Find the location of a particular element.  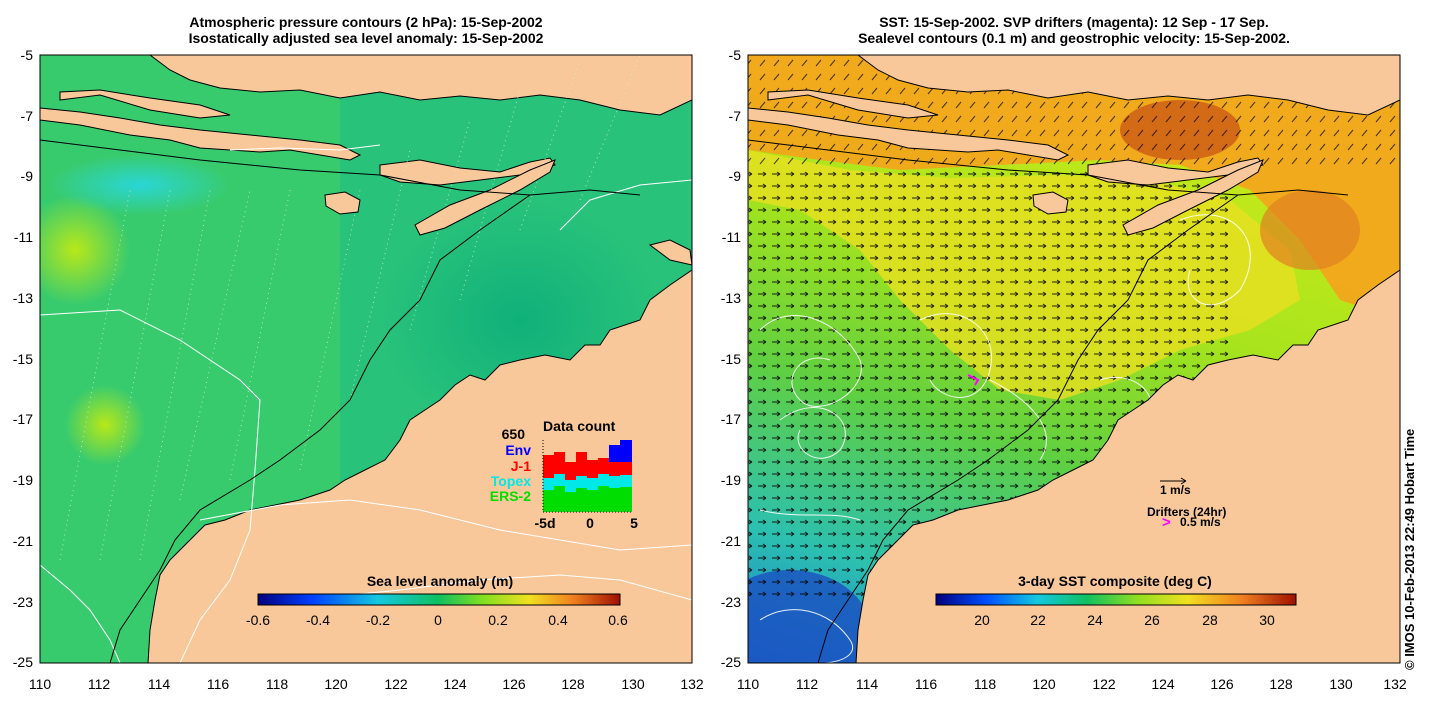

y-tick-label: -17 is located at coordinates (731, 419).